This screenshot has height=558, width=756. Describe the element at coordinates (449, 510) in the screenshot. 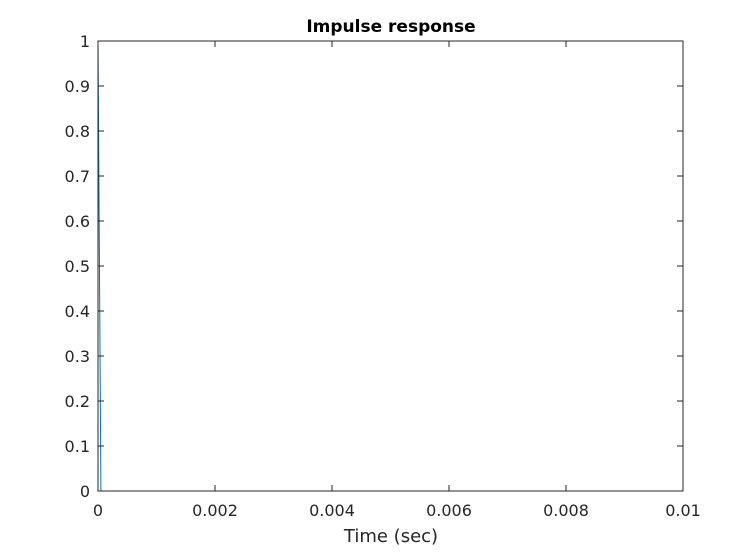

I see `x-tick-label: 0.006` at that location.